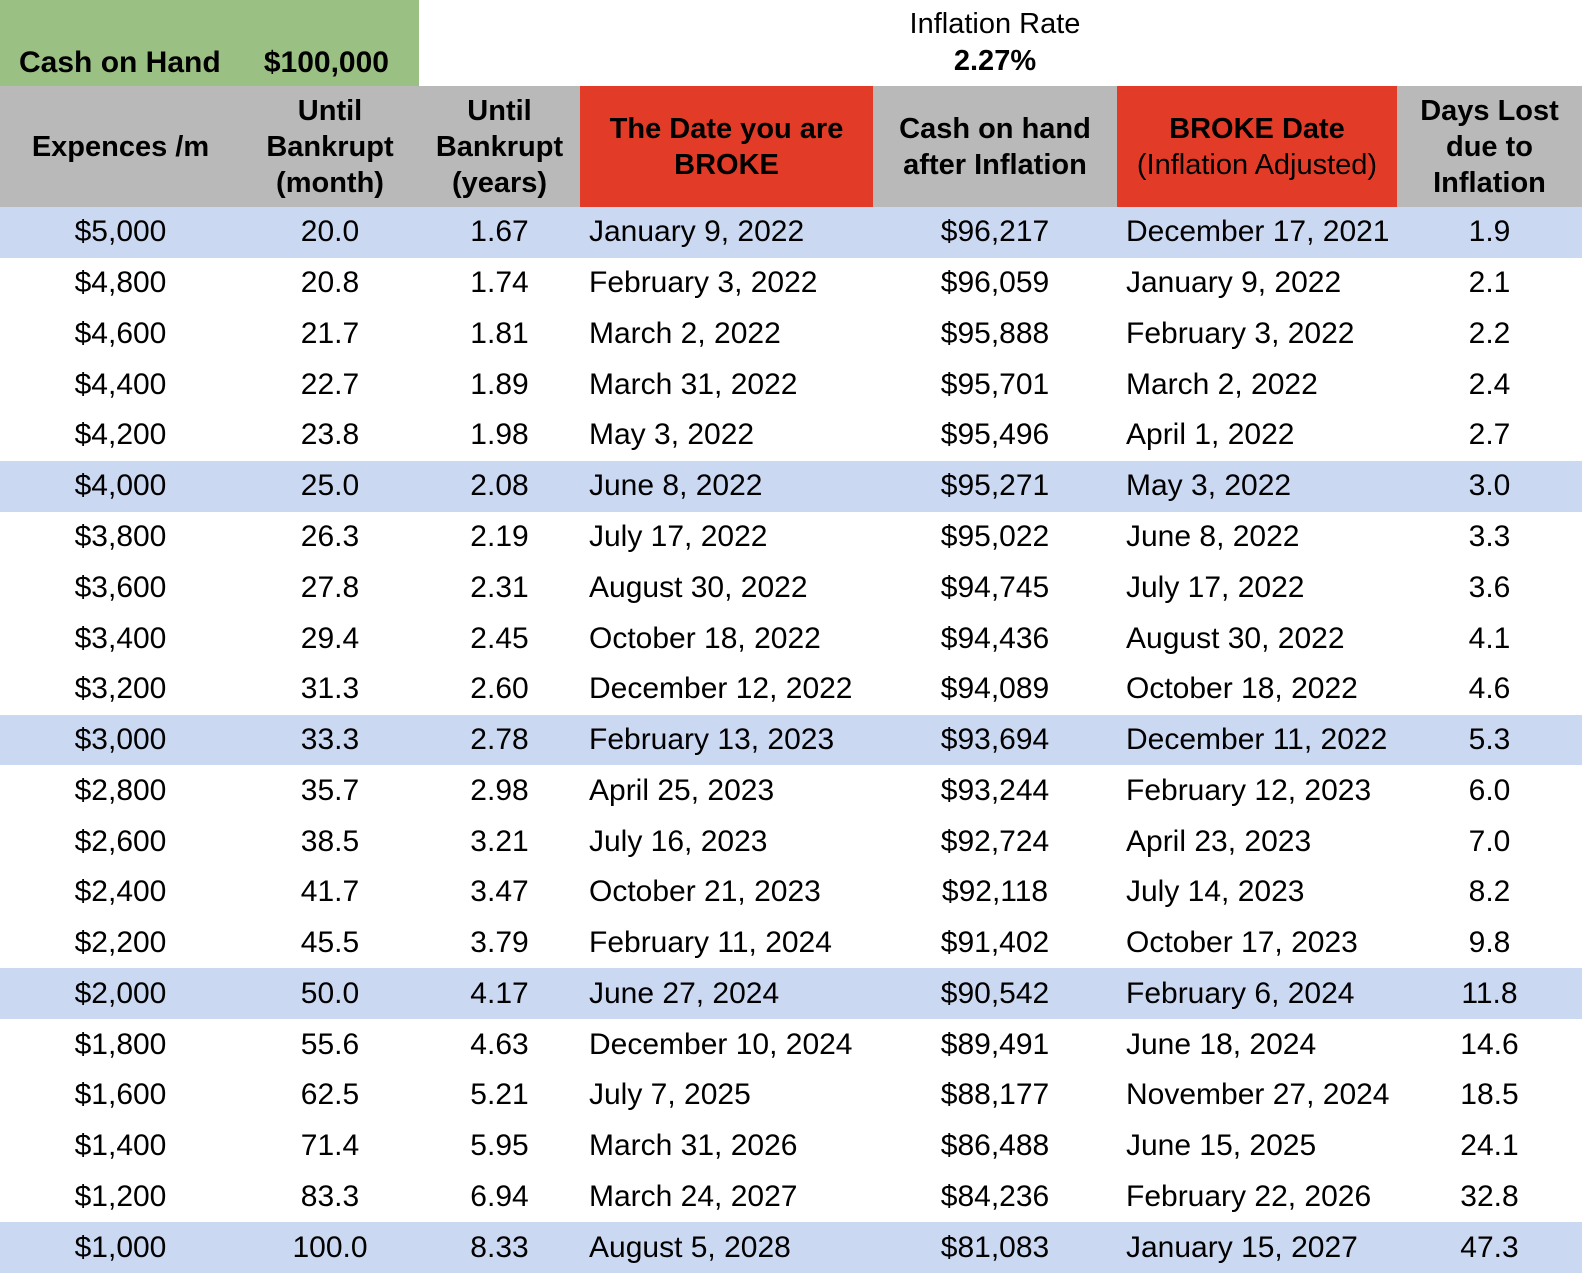 Image resolution: width=1582 pixels, height=1273 pixels. I want to click on cell-days-lost-due-to-inflation: 8.2, so click(1489, 892).